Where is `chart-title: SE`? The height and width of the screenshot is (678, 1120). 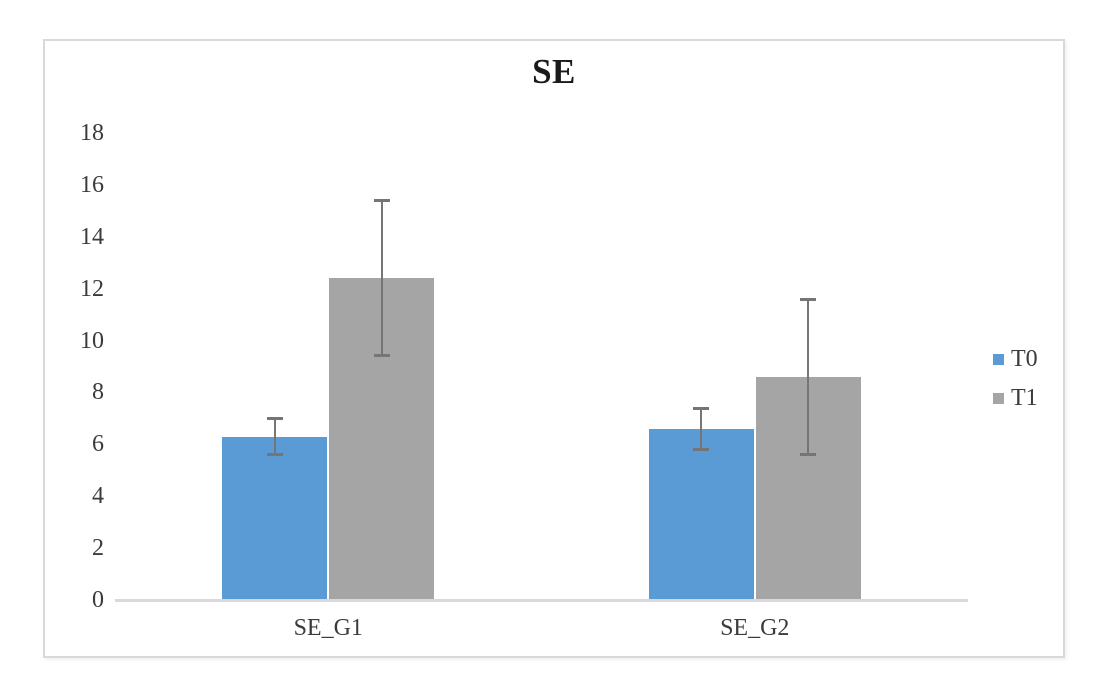
chart-title: SE is located at coordinates (554, 71).